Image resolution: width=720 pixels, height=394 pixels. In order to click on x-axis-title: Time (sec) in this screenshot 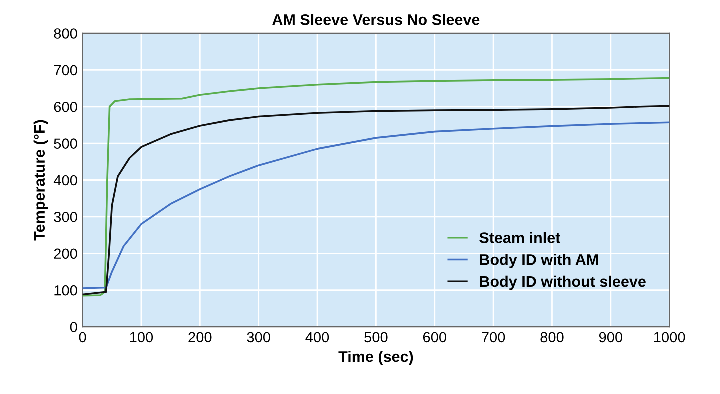, I will do `click(376, 358)`.